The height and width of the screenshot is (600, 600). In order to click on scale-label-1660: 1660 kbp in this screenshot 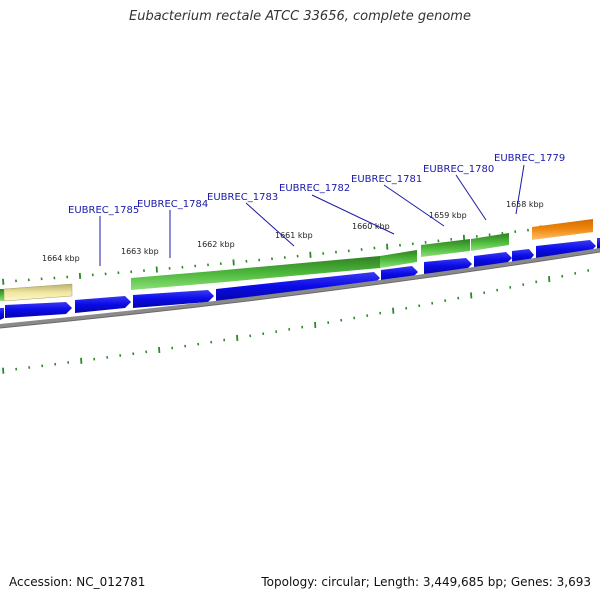, I will do `click(371, 226)`.